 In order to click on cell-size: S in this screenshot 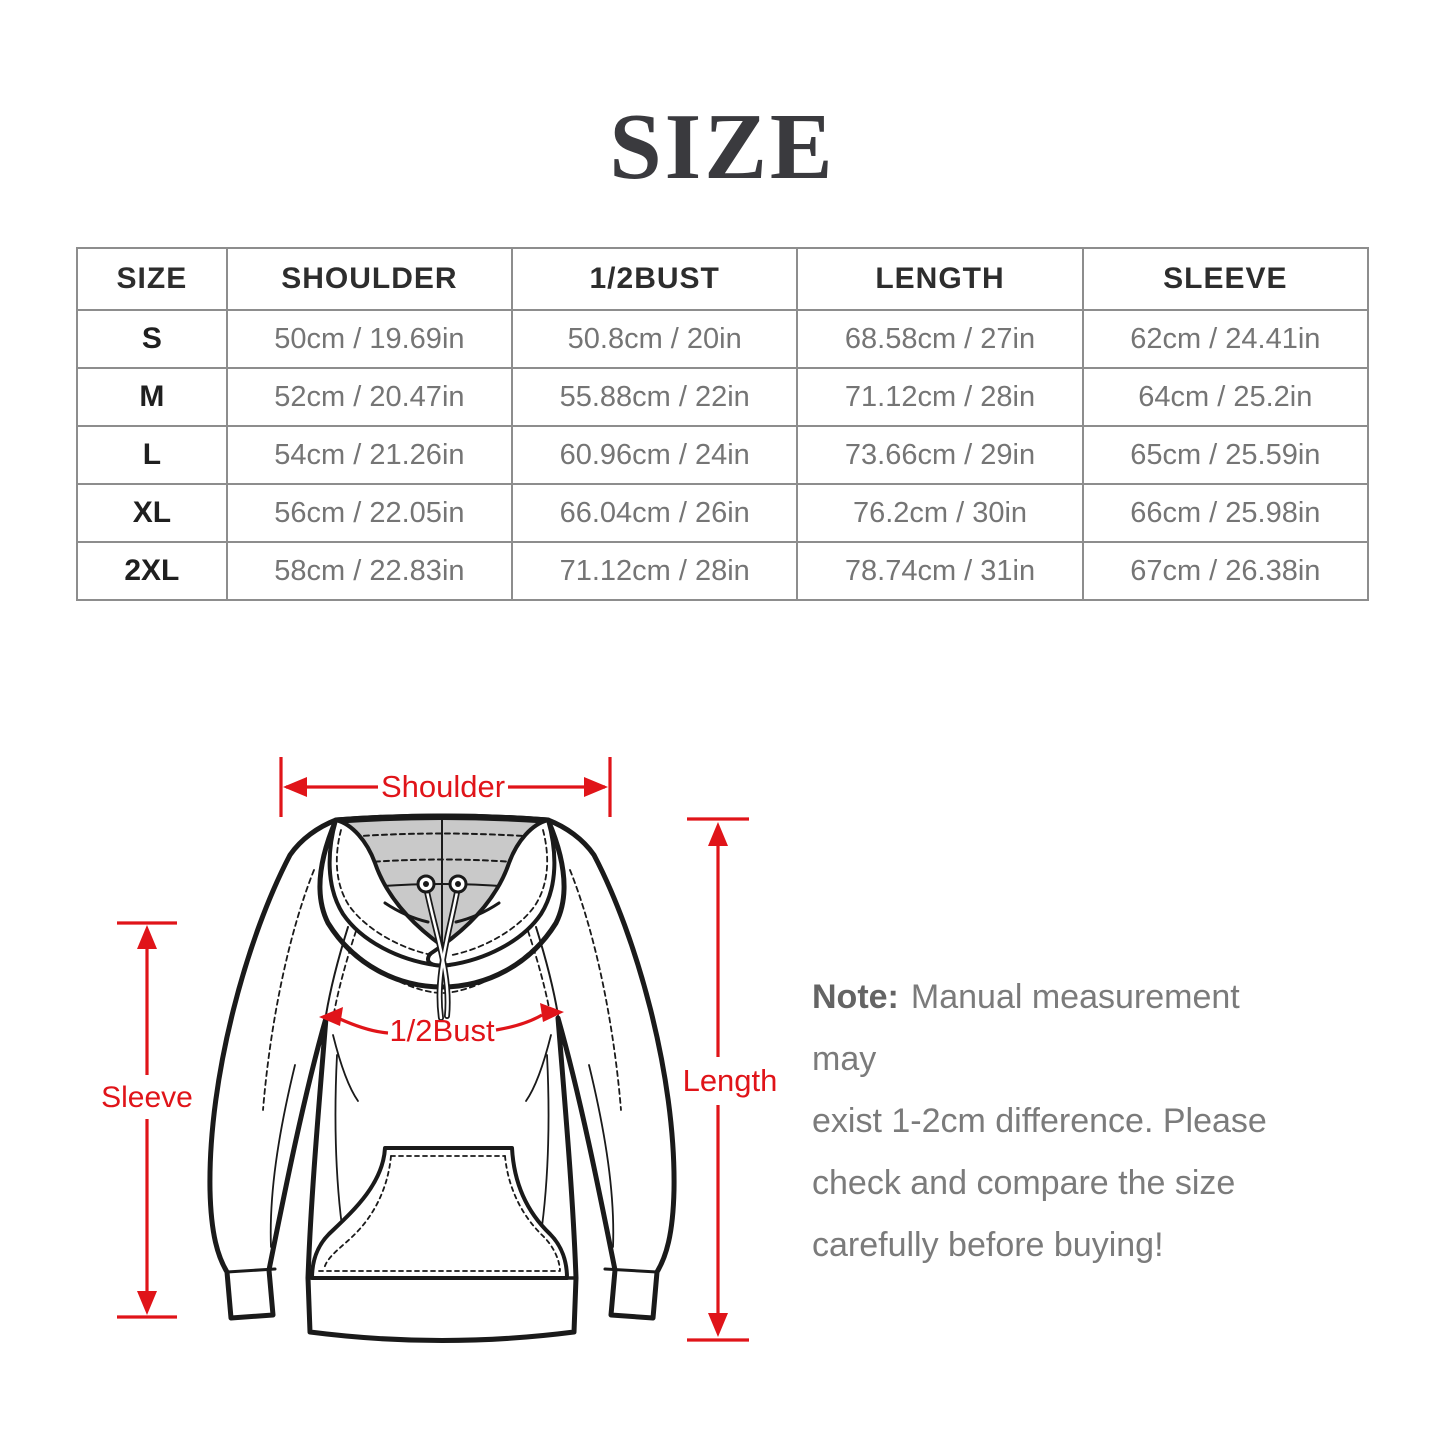, I will do `click(152, 339)`.